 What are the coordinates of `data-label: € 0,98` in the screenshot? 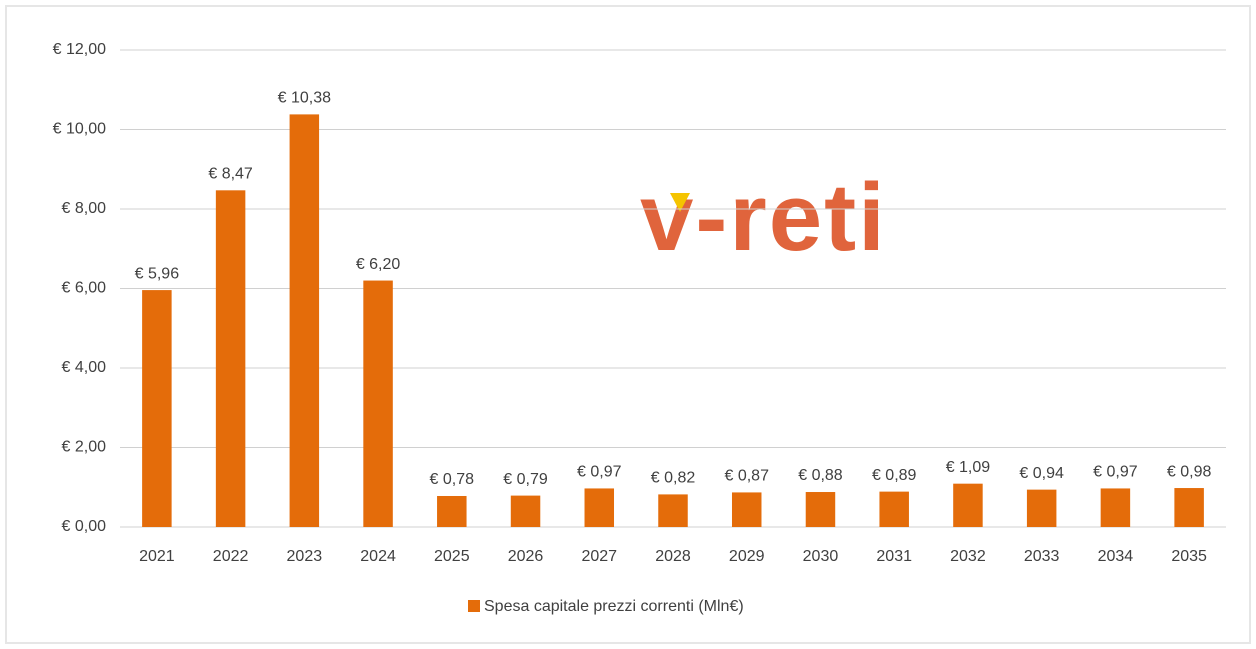 It's located at (1189, 471).